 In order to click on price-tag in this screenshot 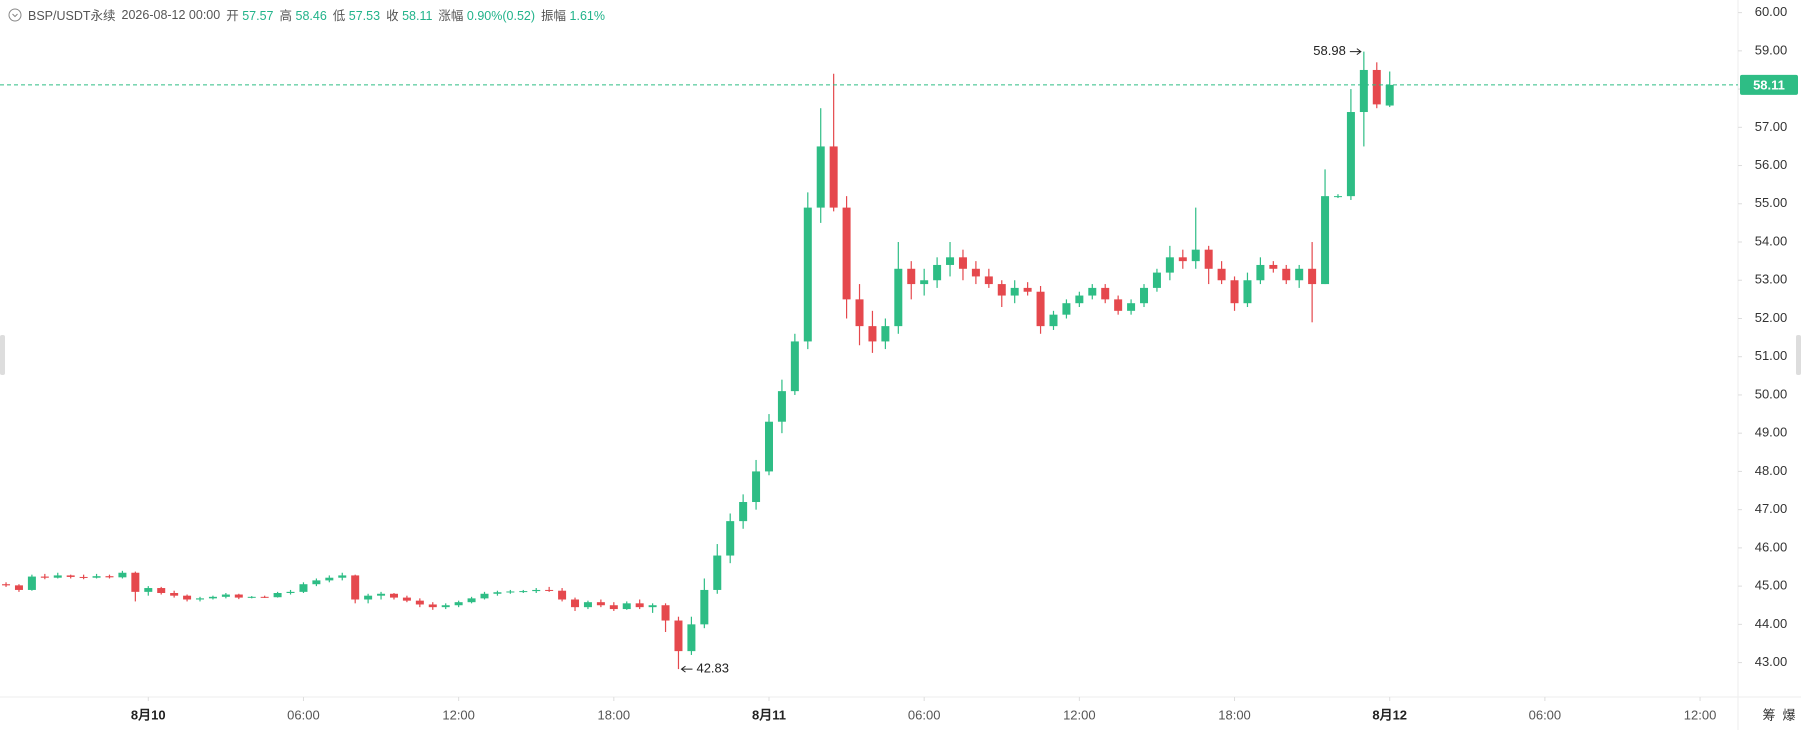, I will do `click(1769, 84)`.